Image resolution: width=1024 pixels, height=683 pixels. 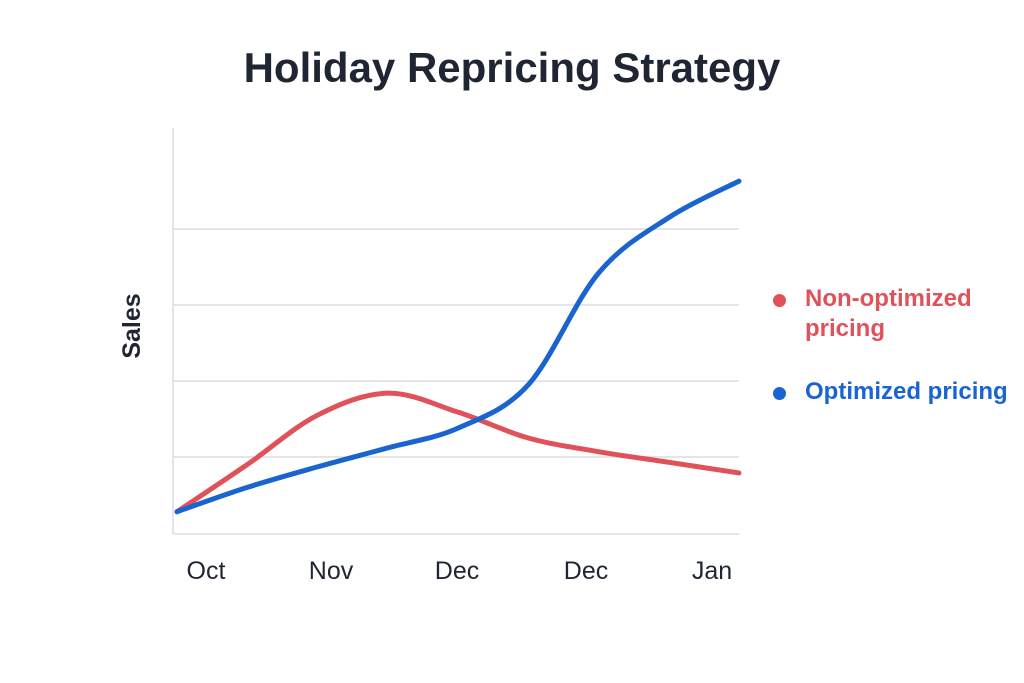 I want to click on legend-marker-optimized, so click(x=779, y=393).